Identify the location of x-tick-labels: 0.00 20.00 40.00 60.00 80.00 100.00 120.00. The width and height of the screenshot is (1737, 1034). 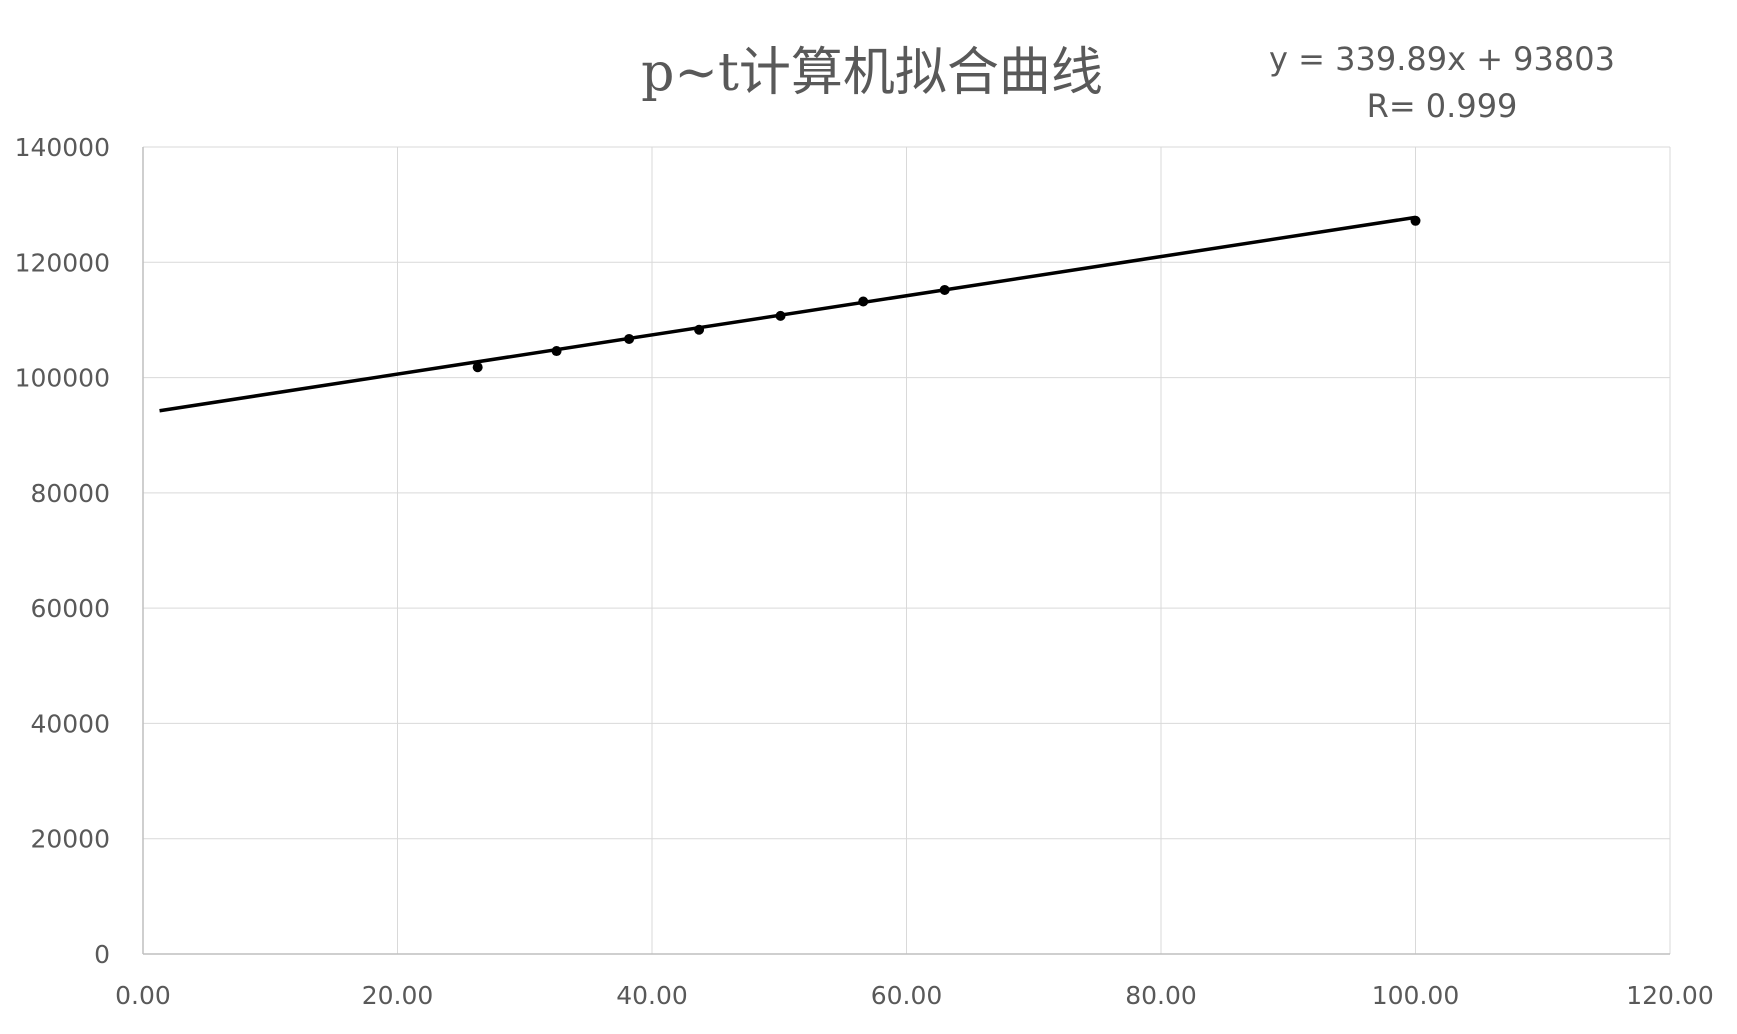
(914, 995).